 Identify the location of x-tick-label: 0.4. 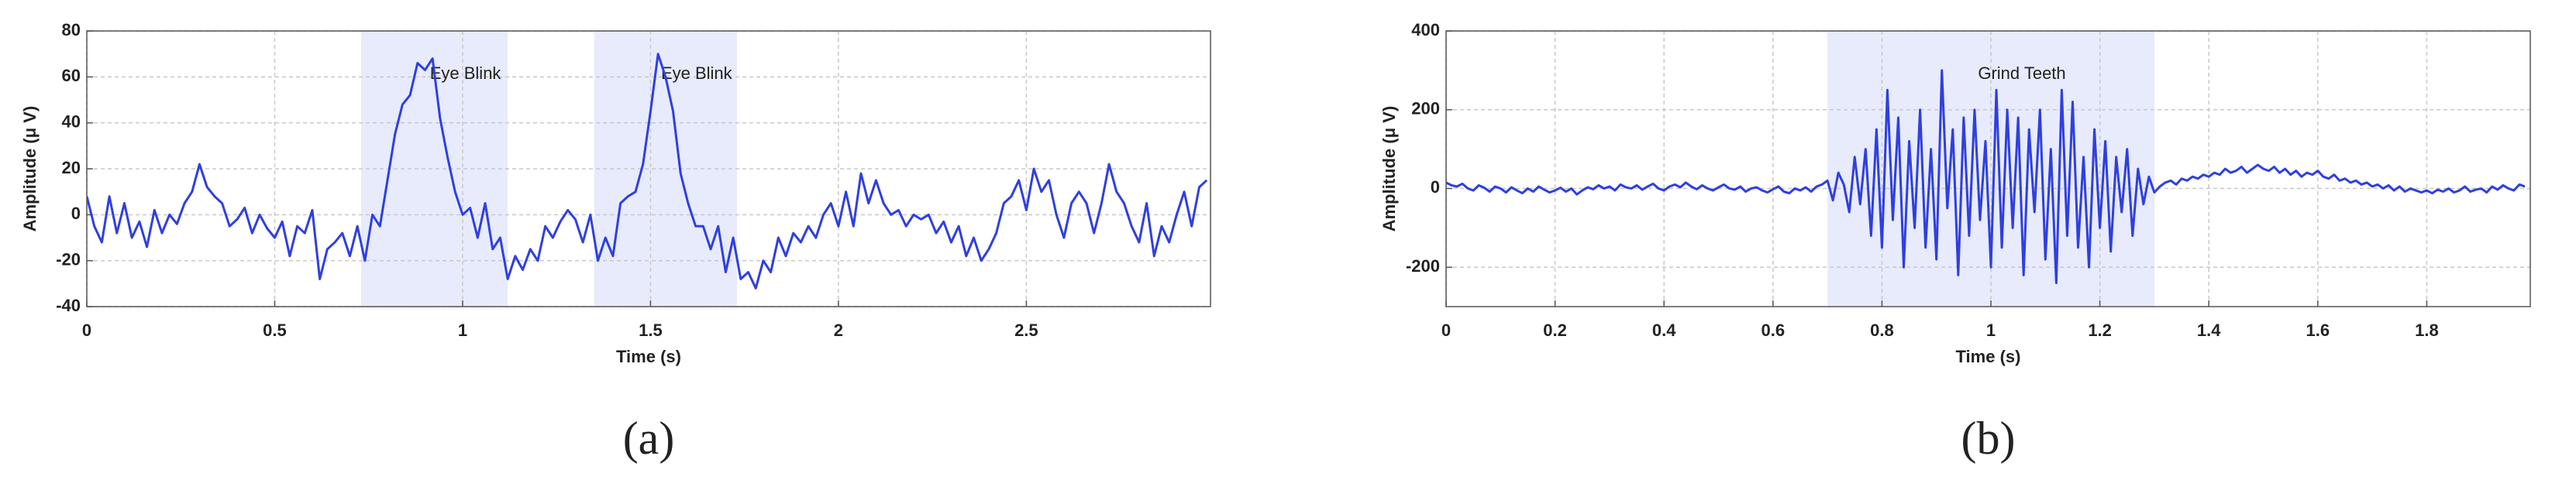
(1664, 331).